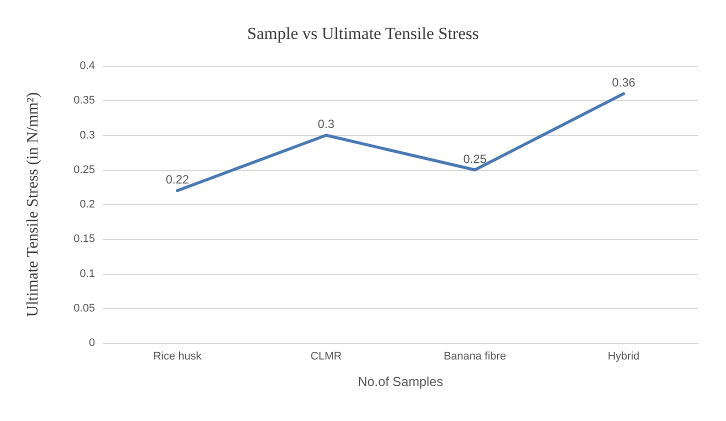 This screenshot has height=421, width=726. I want to click on y-tick-label: 0.1, so click(87, 274).